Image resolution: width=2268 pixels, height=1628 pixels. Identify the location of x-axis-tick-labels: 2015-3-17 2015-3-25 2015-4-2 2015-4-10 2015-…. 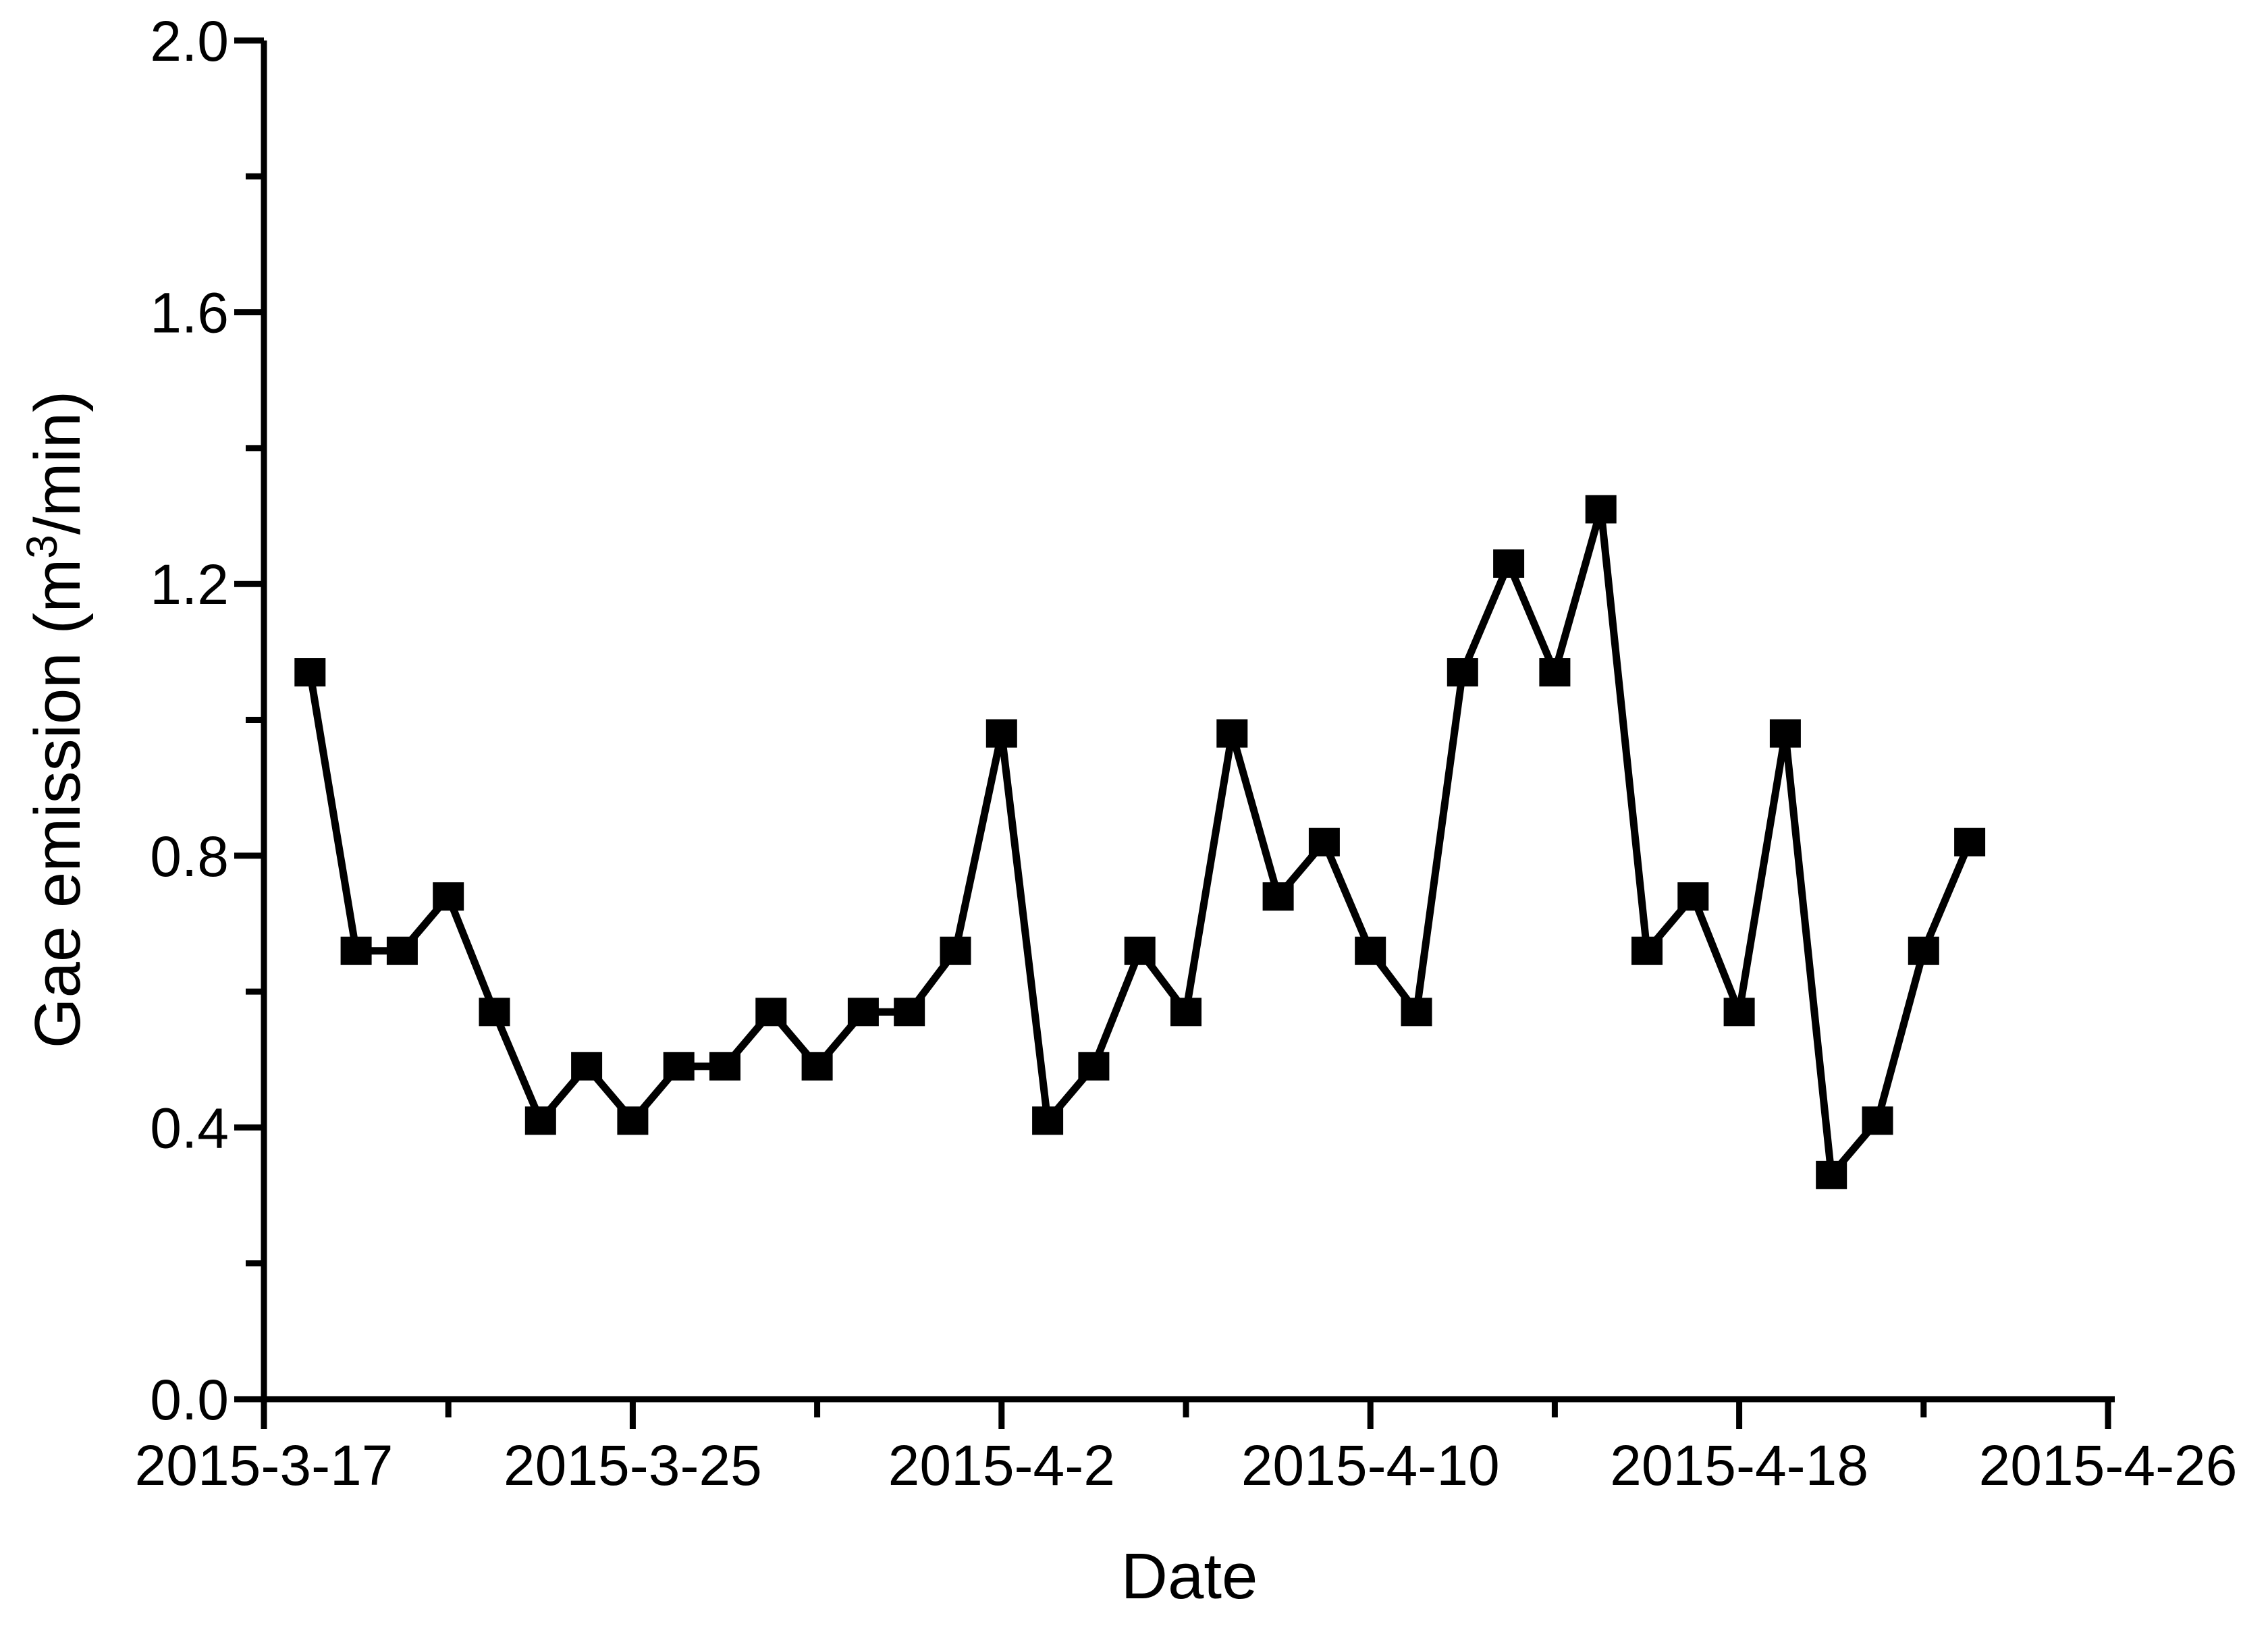
(1186, 1466).